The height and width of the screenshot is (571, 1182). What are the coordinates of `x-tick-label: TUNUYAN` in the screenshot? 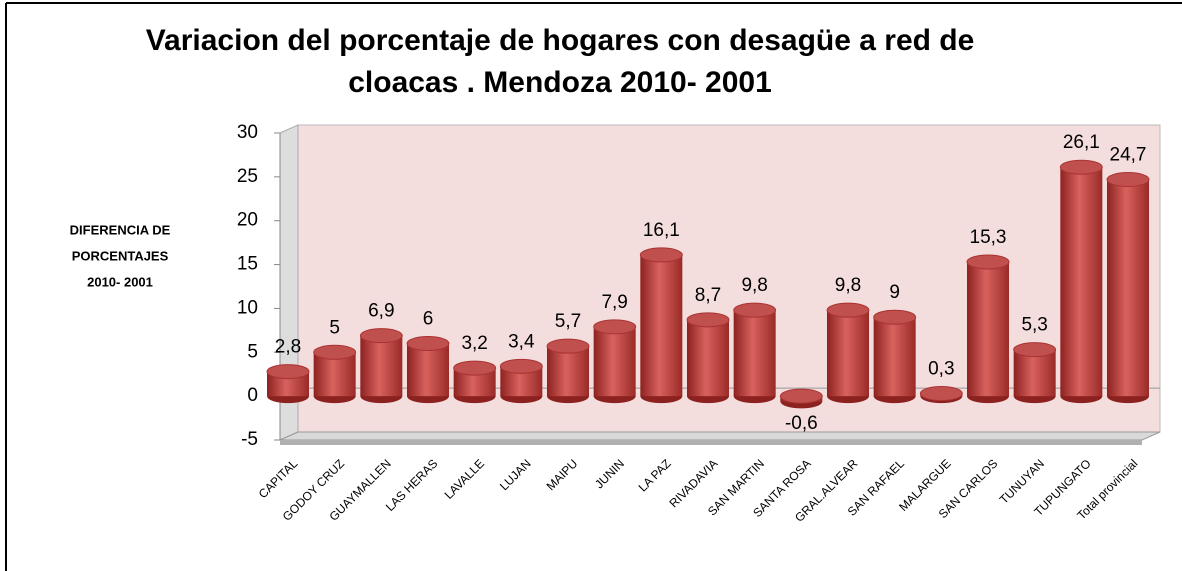 It's located at (1022, 481).